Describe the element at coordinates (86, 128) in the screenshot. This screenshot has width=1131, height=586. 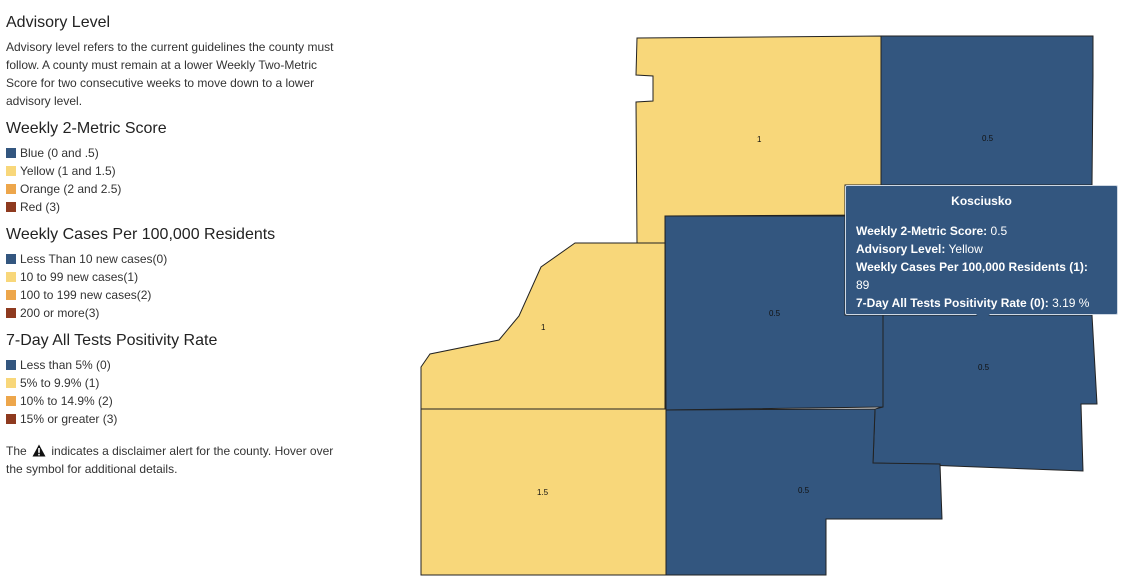
I see `score-title: Weekly 2-Metric Score` at that location.